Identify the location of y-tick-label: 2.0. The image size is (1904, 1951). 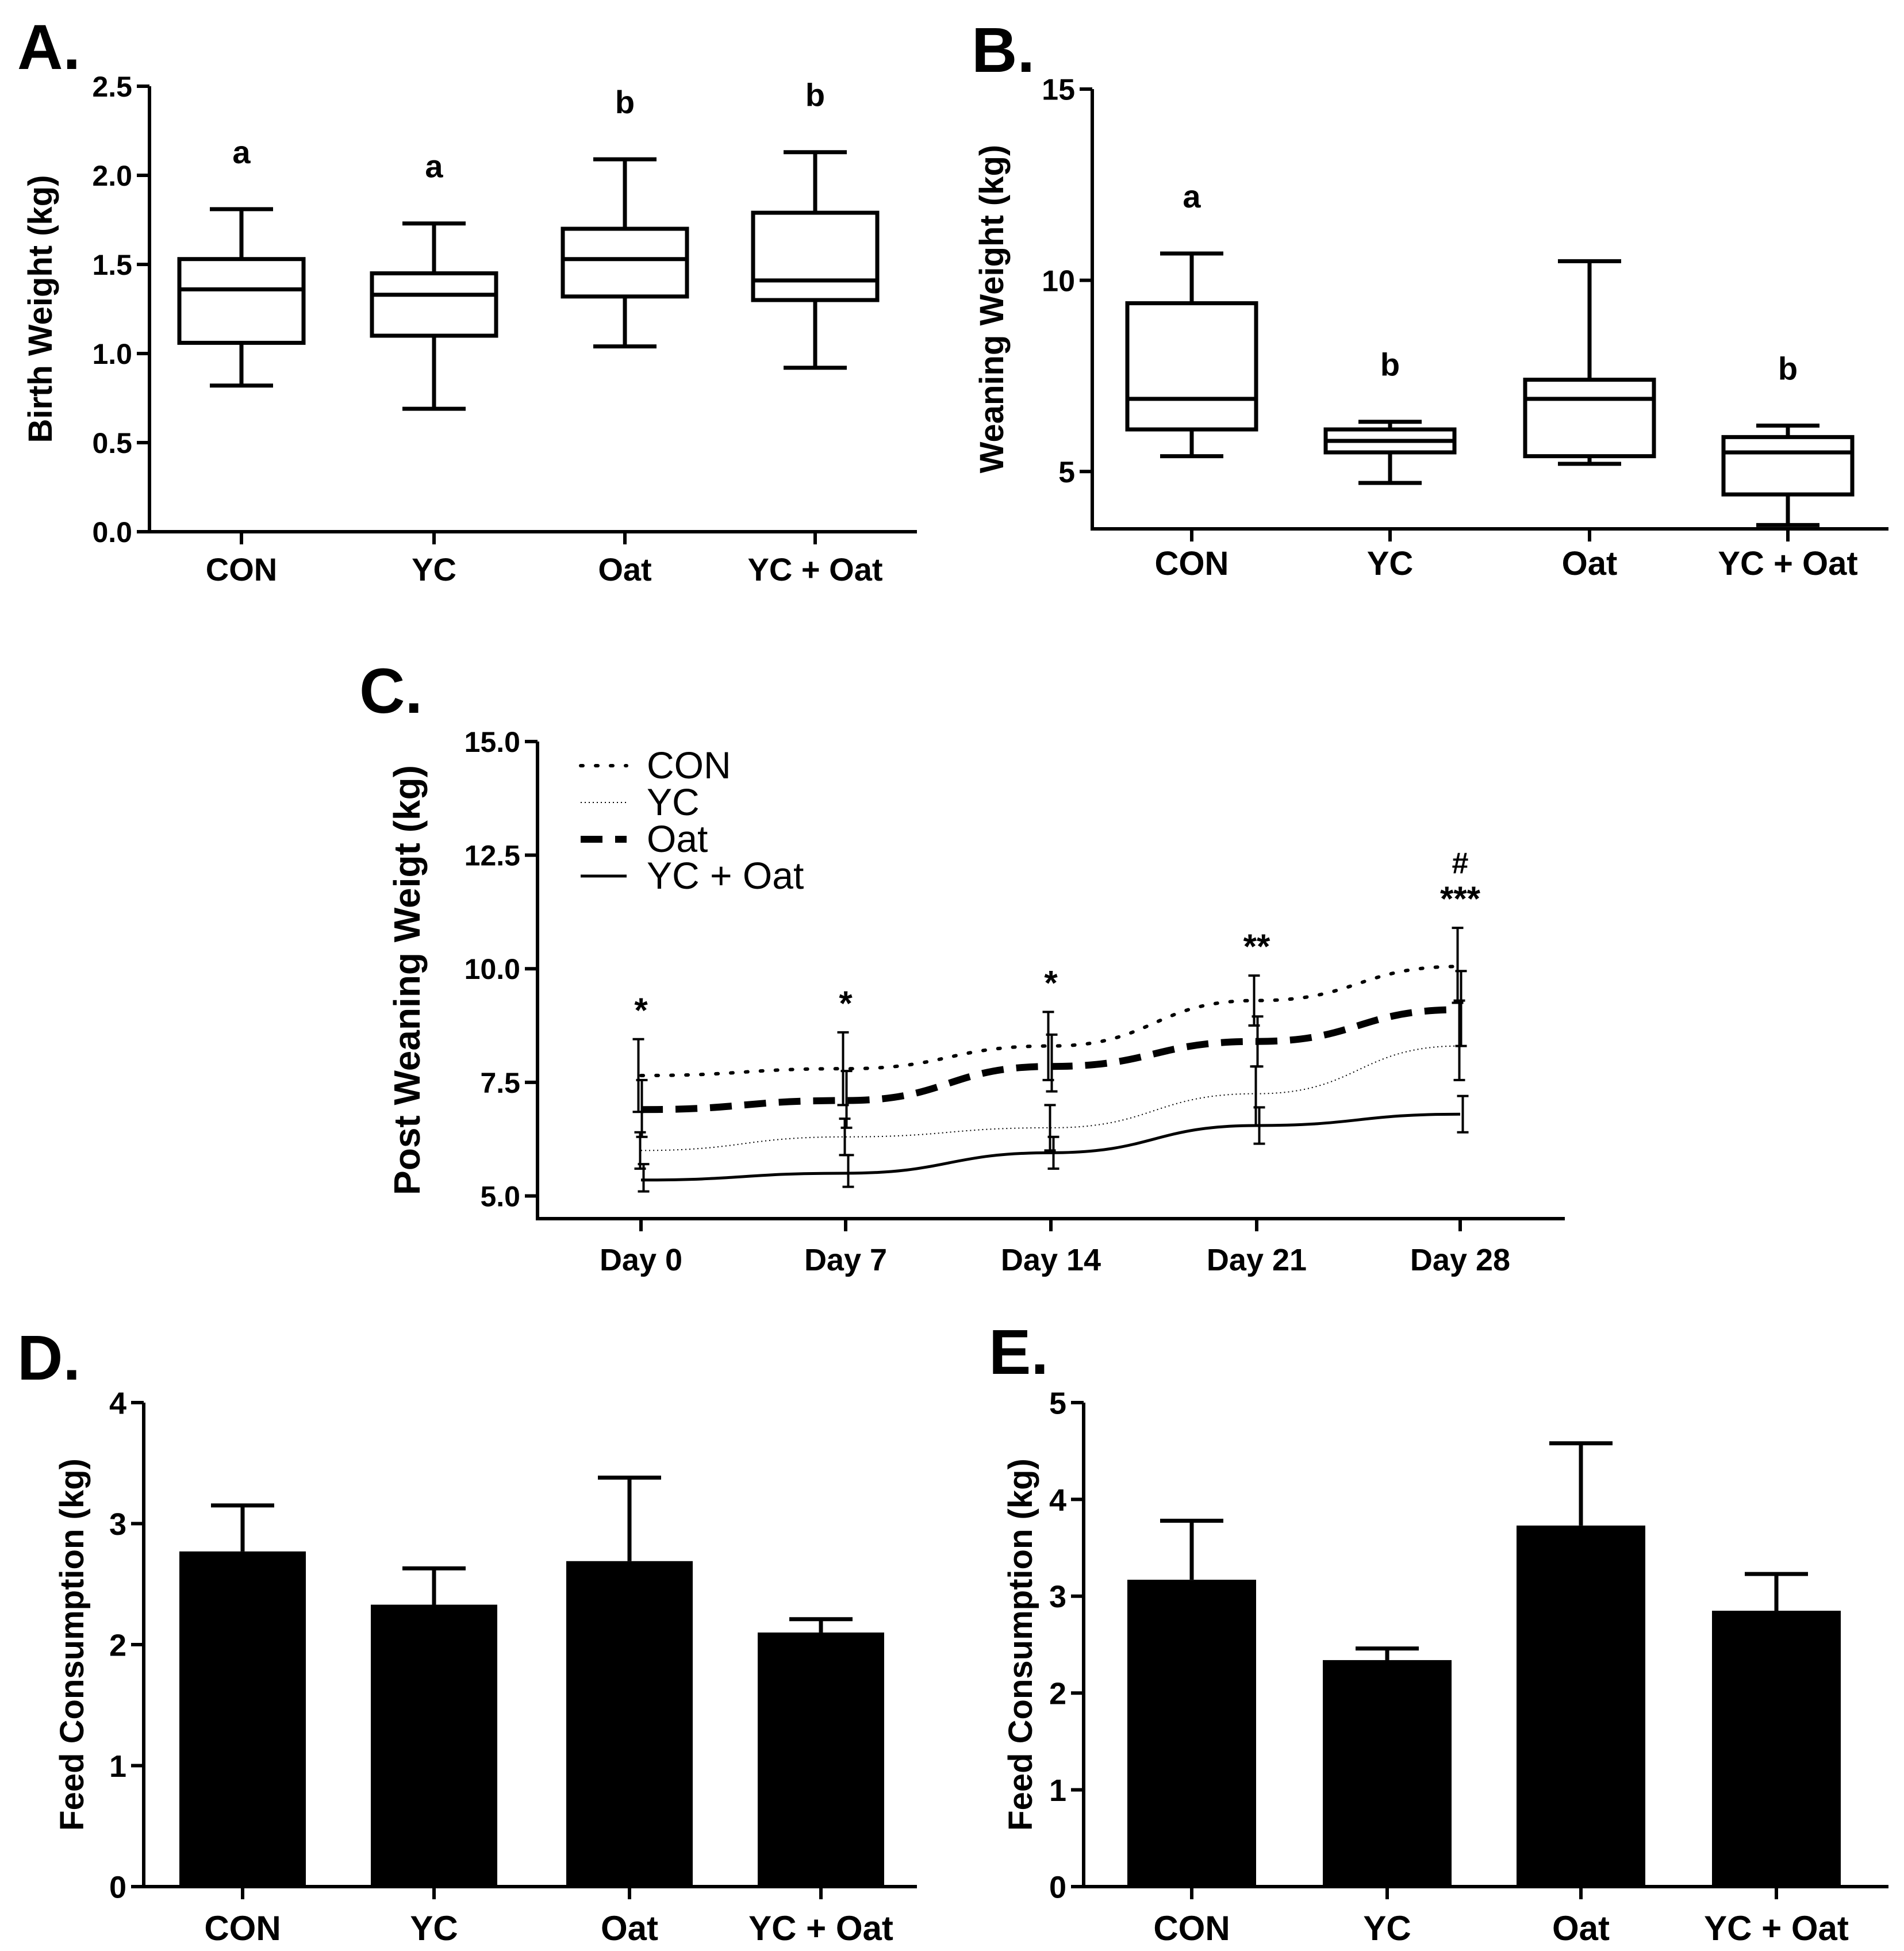
(112, 176).